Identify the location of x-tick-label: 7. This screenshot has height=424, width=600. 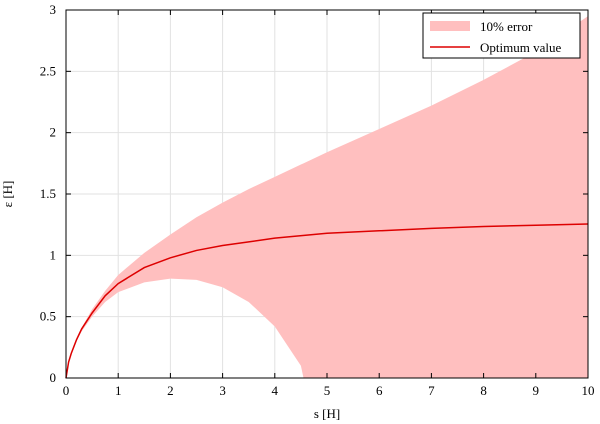
(431, 390).